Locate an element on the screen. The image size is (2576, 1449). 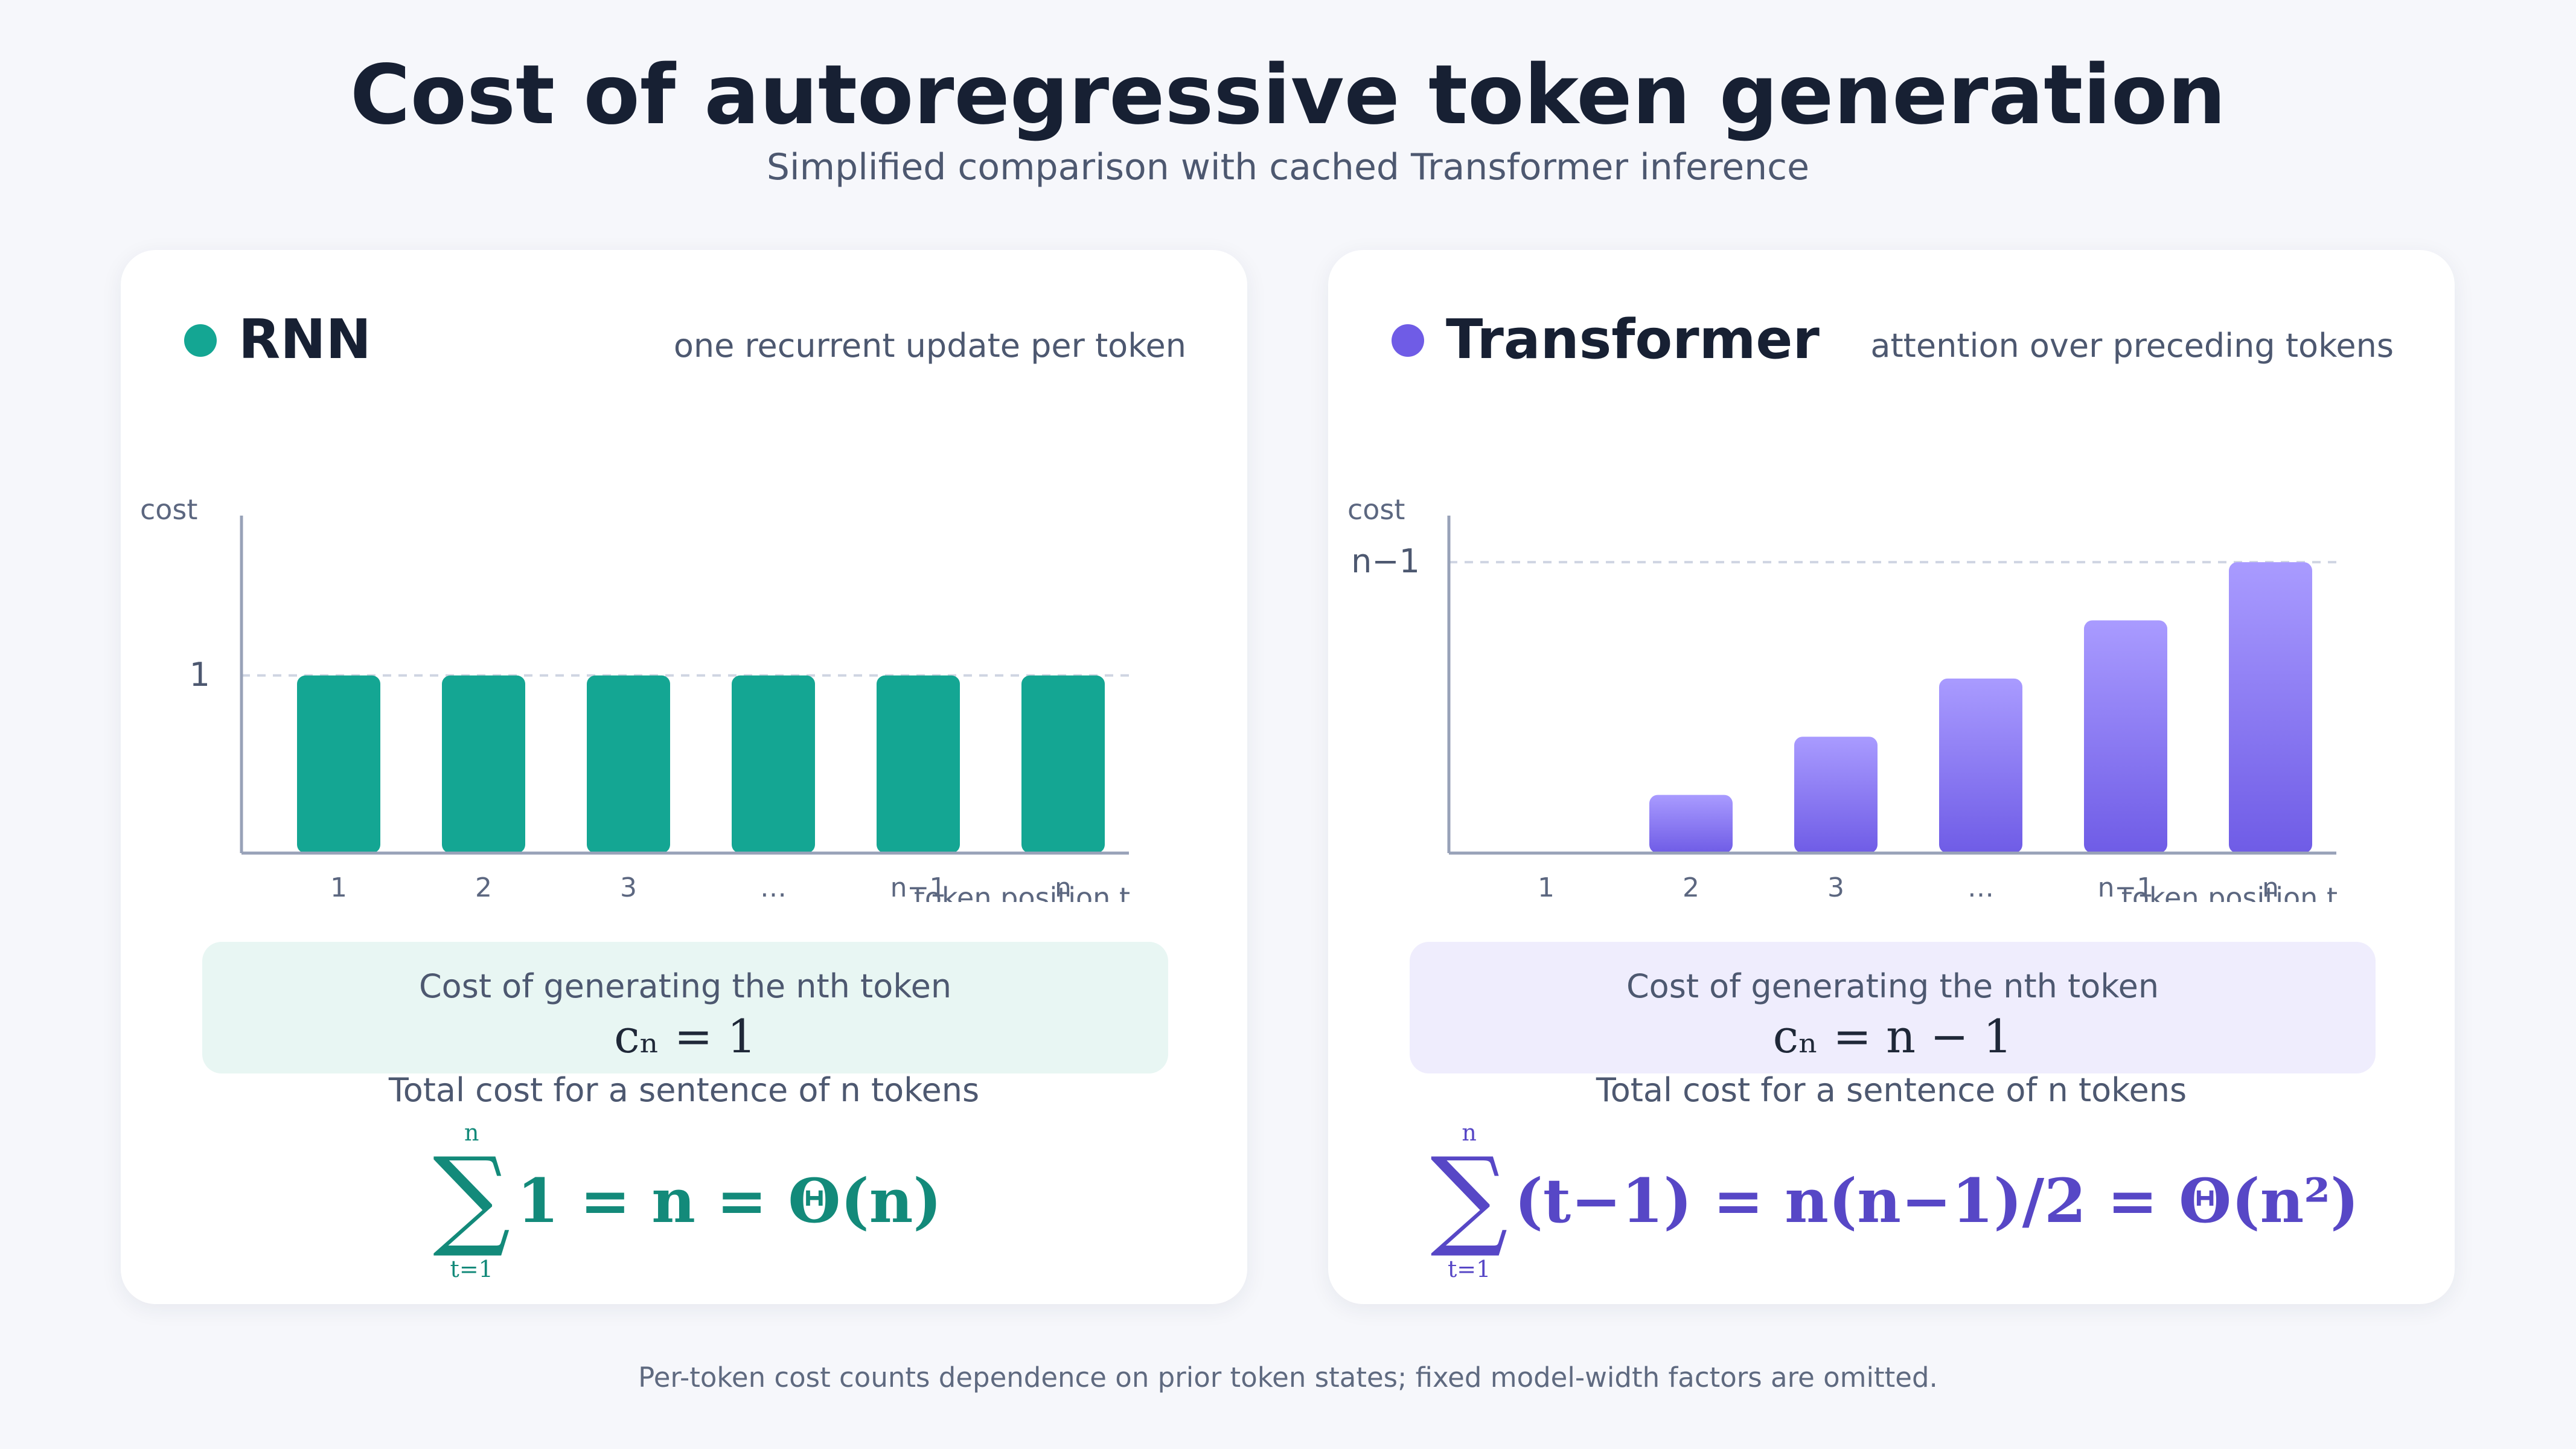
rnn-bar-chart: 1 2 3 … n−1 n 1 cost token position t is located at coordinates (635, 697).